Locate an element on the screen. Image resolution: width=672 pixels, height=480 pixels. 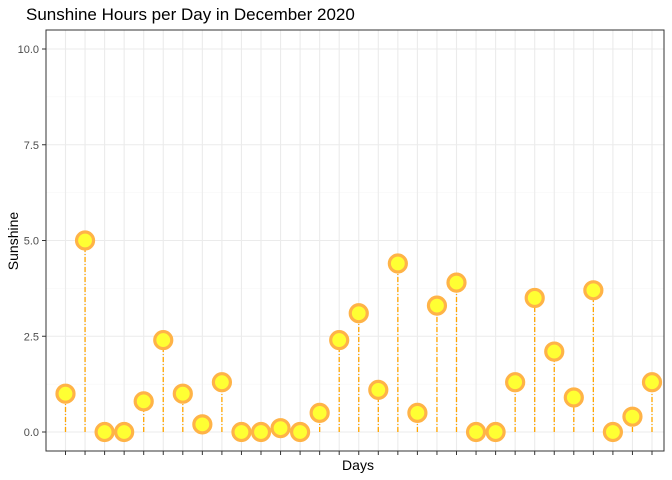
y-tick-label: 0.0 is located at coordinates (31, 433).